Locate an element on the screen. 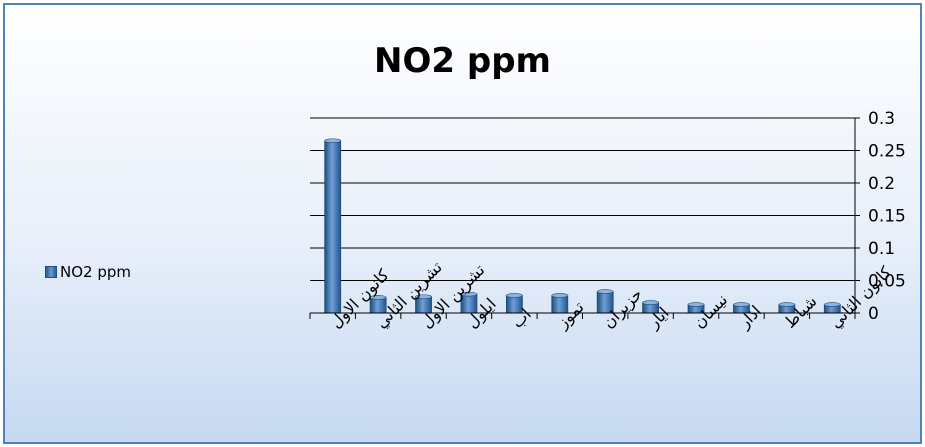 This screenshot has height=447, width=925. x-tick-label: نيسان is located at coordinates (710, 311).